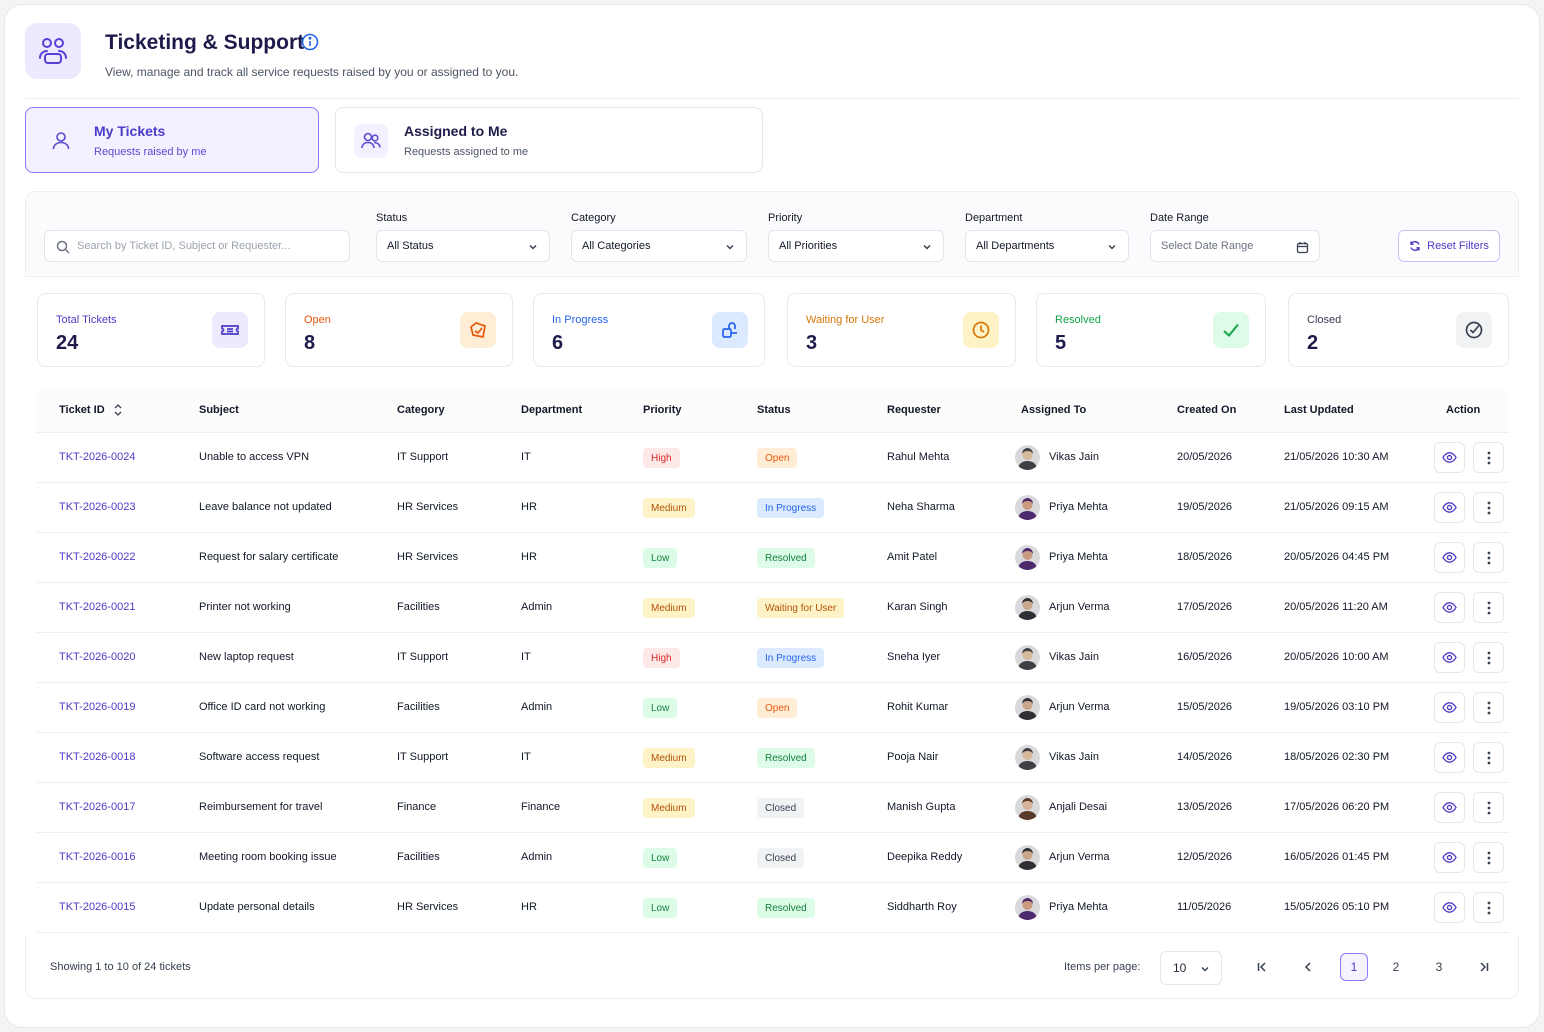 This screenshot has width=1544, height=1032. What do you see at coordinates (1308, 967) in the screenshot?
I see `prev-page-button` at bounding box center [1308, 967].